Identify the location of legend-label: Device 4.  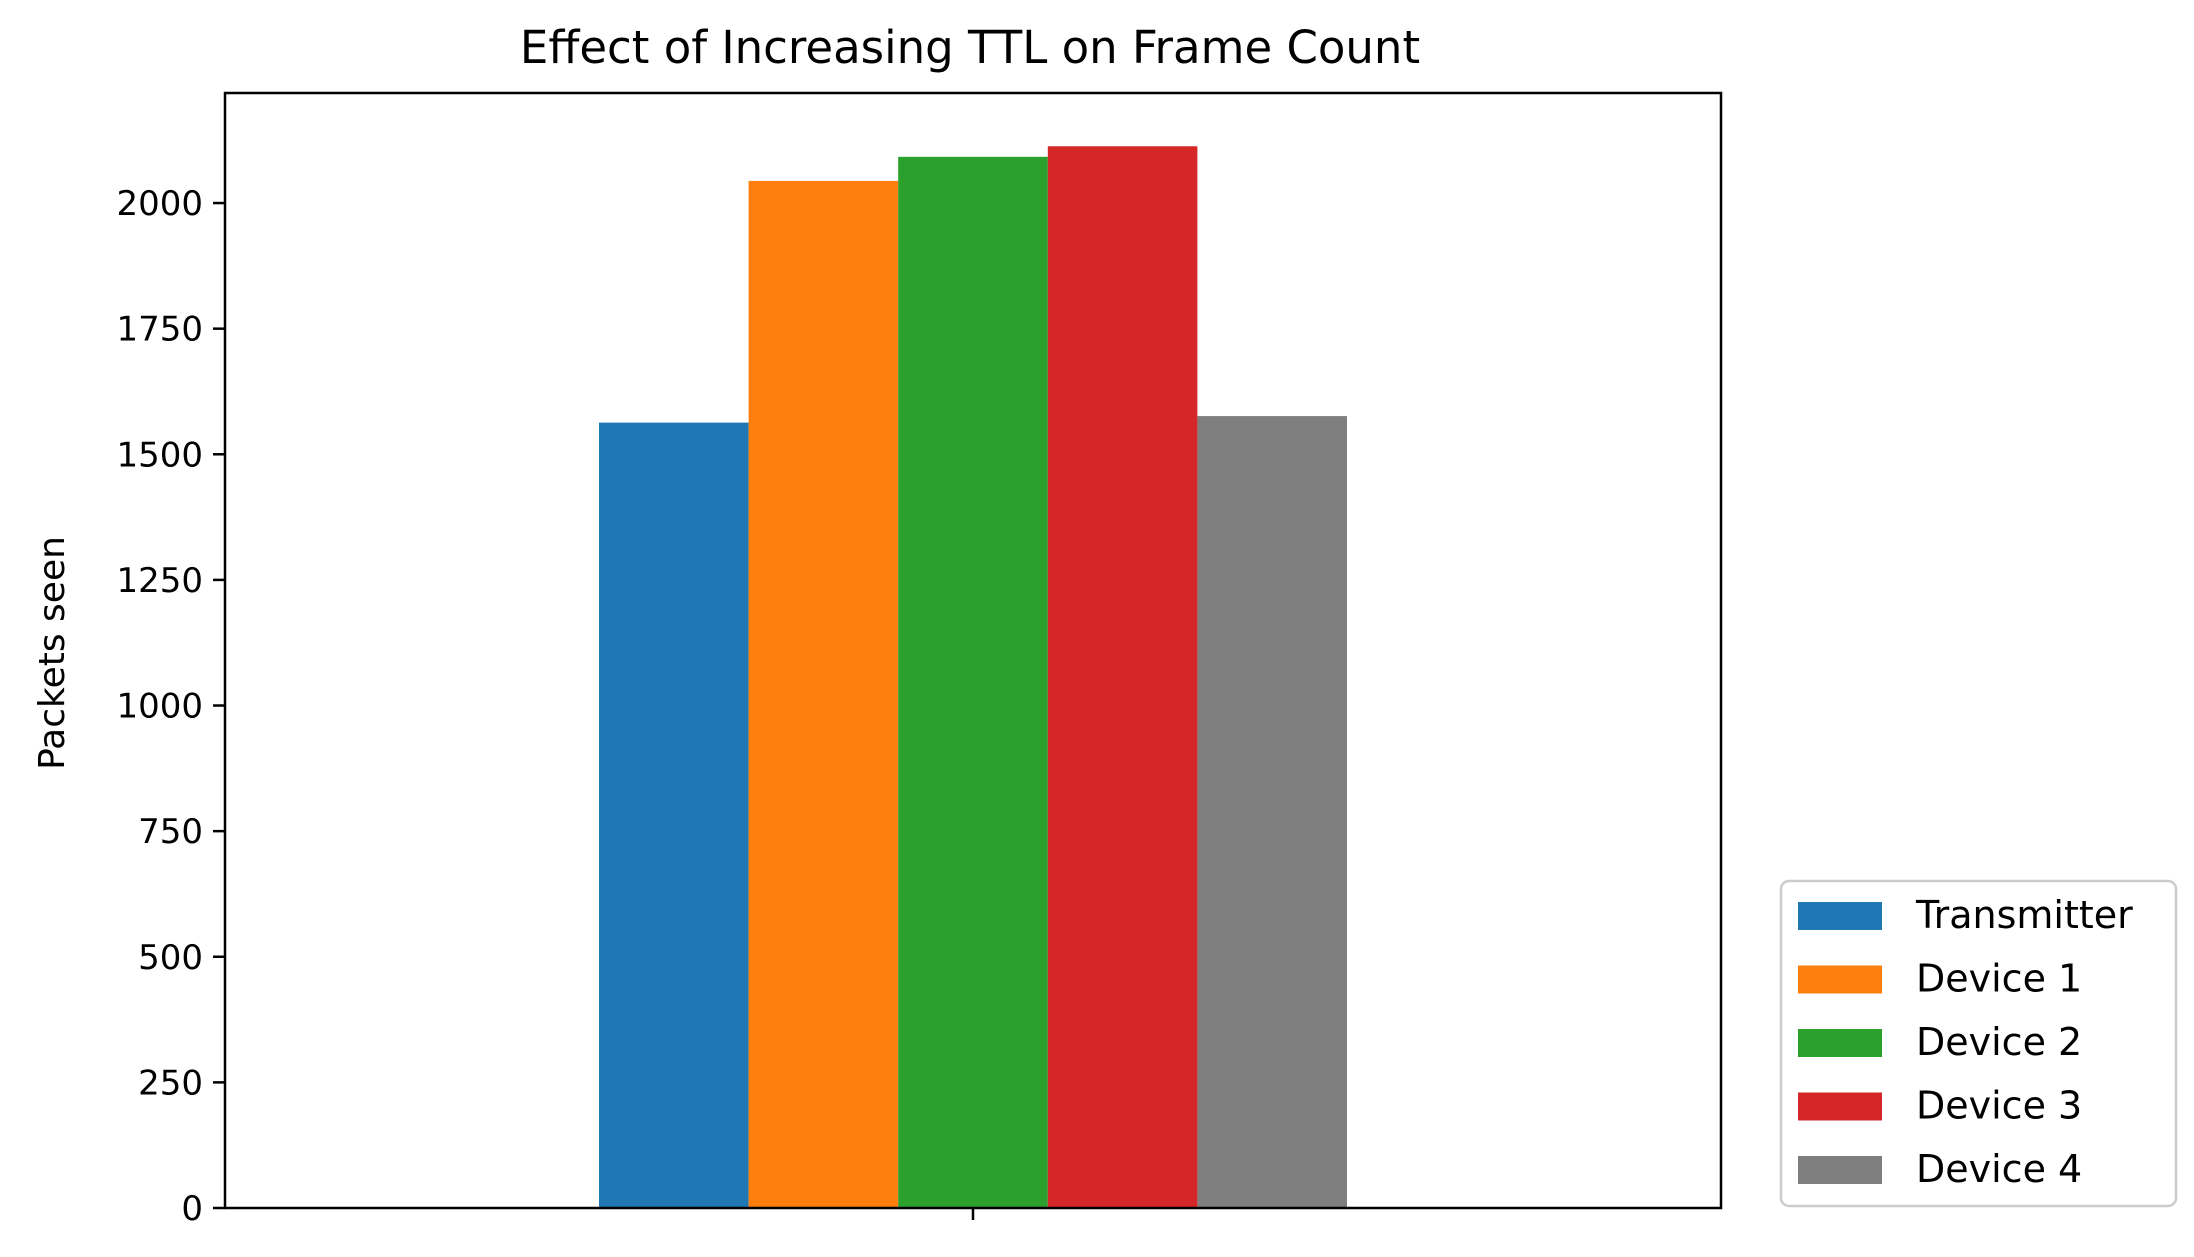
(1999, 1169).